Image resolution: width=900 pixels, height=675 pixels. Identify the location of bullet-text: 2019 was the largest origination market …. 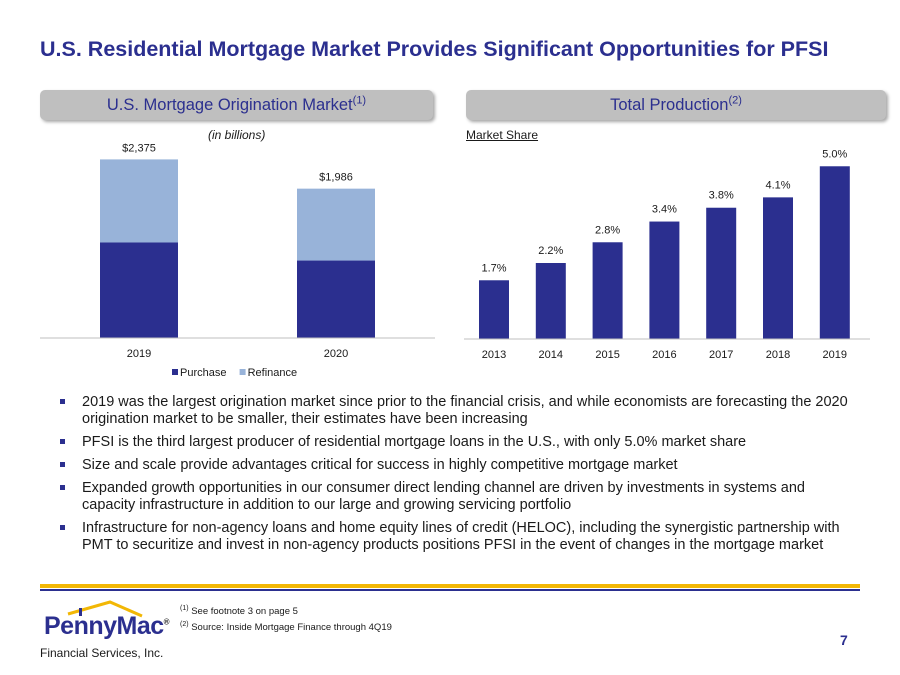
(465, 410).